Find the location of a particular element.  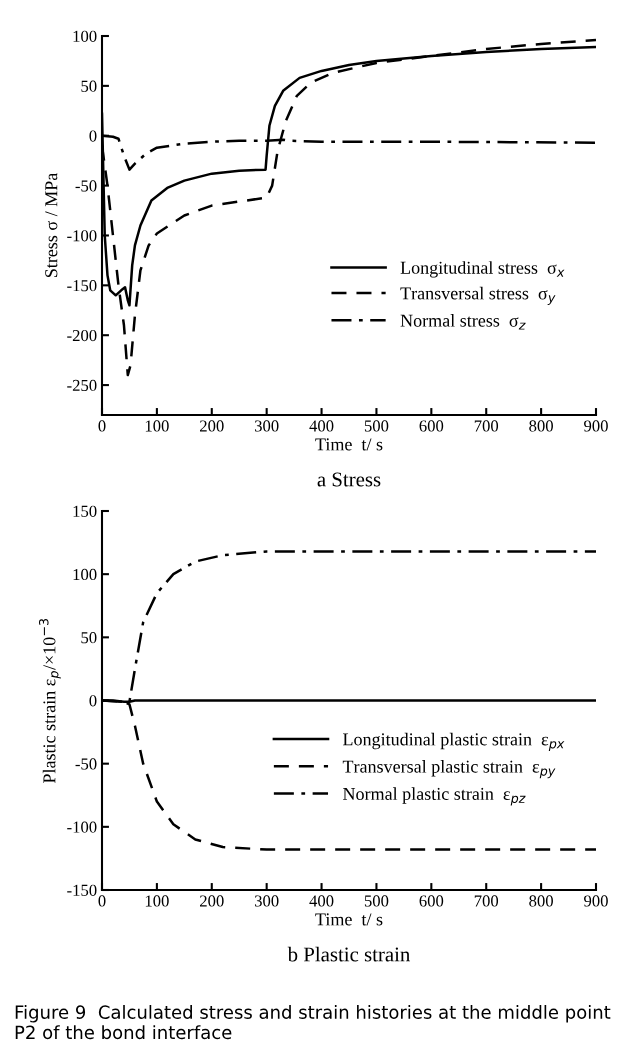

y-tick-label: -200 is located at coordinates (82, 335).